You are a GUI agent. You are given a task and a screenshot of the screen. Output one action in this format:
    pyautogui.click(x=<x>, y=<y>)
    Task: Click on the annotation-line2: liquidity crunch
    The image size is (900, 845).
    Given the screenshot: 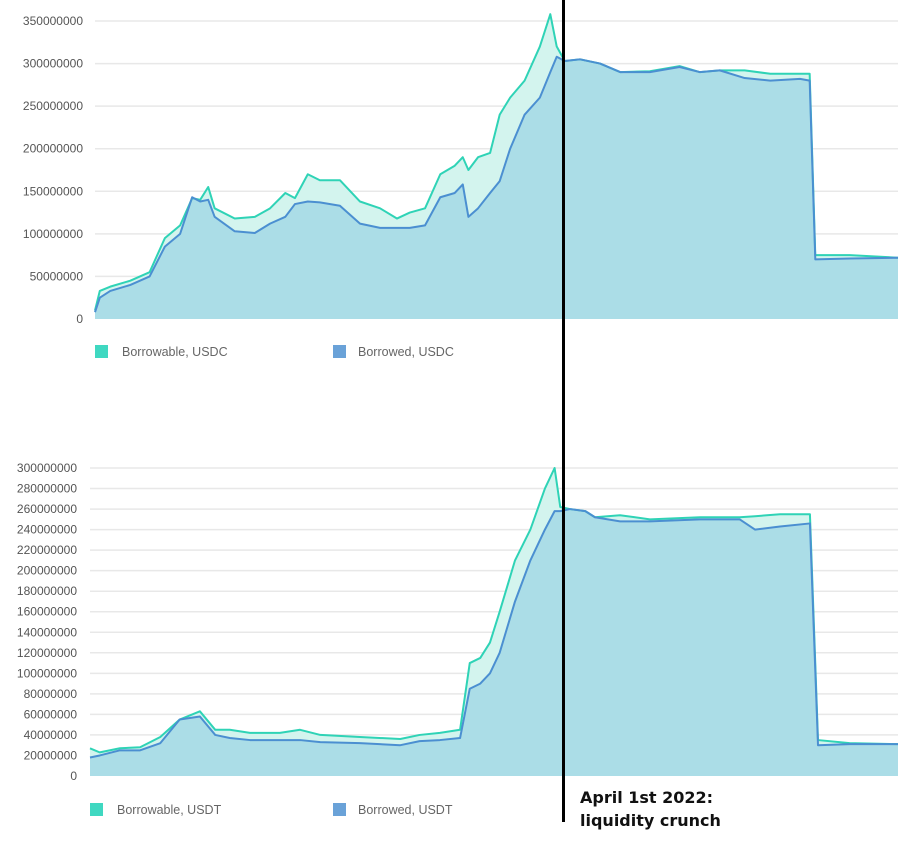 What is the action you would take?
    pyautogui.click(x=650, y=820)
    